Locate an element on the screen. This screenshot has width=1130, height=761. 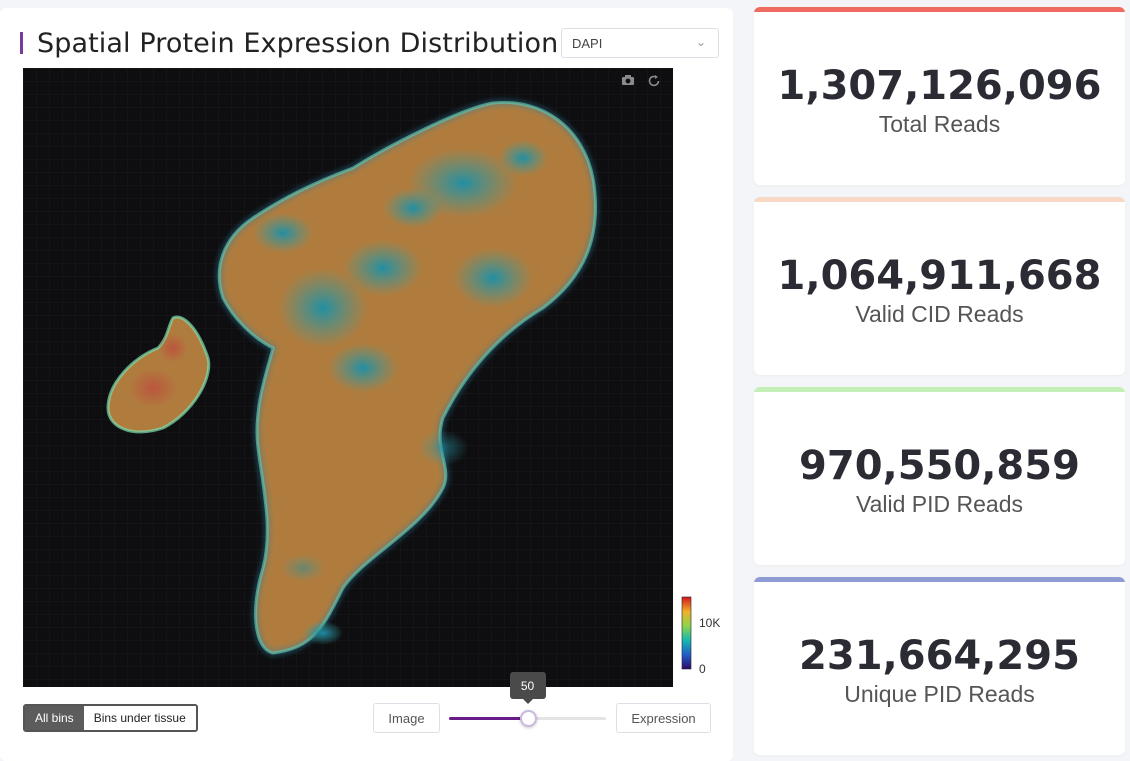
stat-value: 231,664,295 is located at coordinates (939, 656).